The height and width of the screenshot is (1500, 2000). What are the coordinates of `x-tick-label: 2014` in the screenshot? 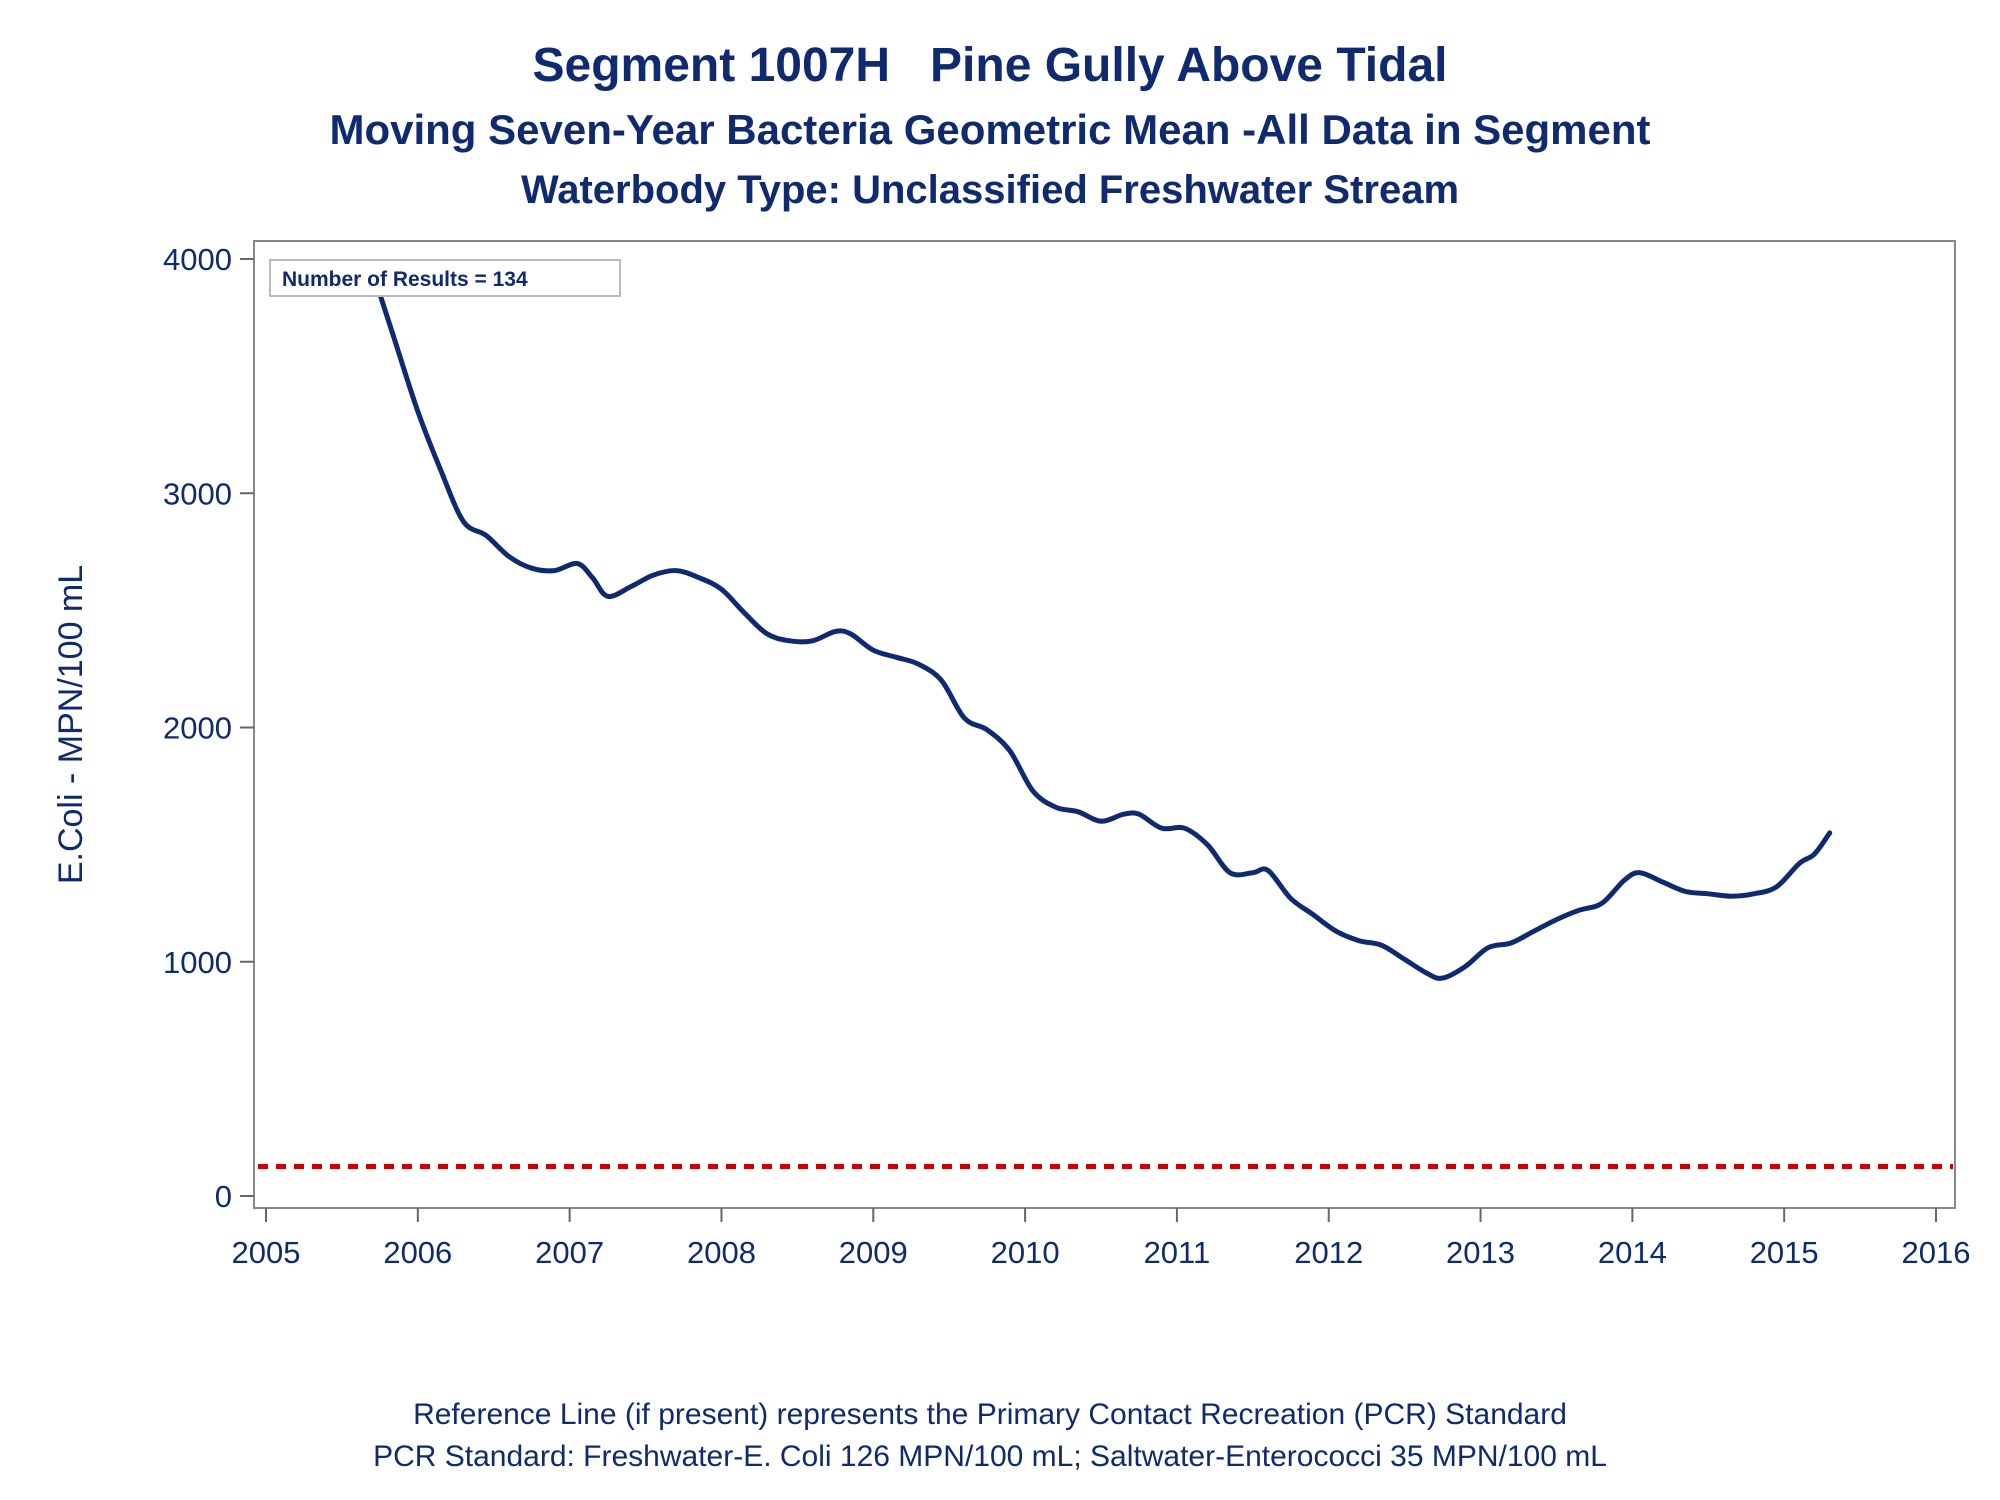 It's located at (1632, 1252).